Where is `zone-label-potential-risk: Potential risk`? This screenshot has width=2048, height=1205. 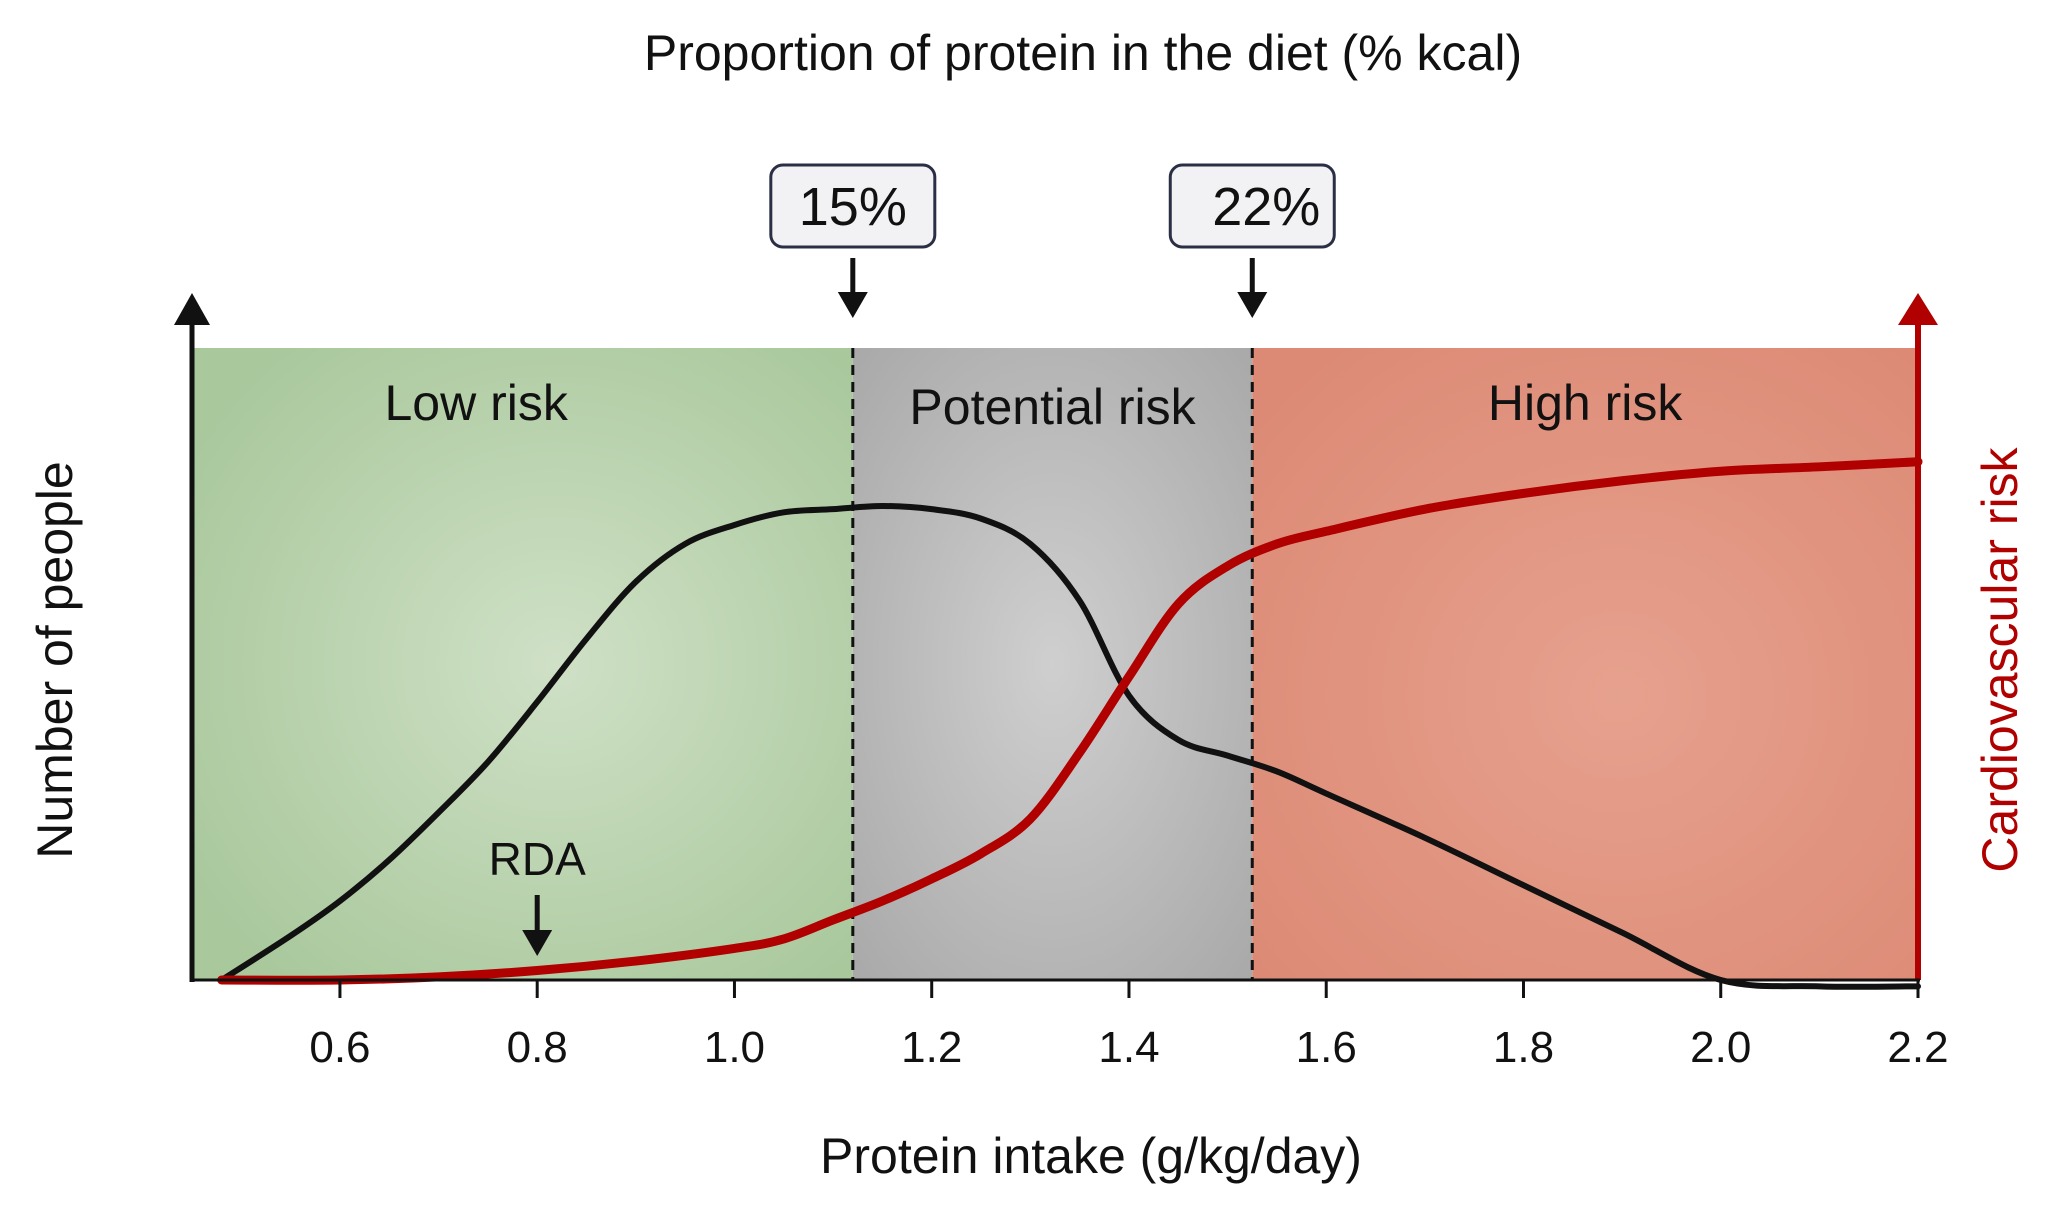
zone-label-potential-risk: Potential risk is located at coordinates (1052, 407).